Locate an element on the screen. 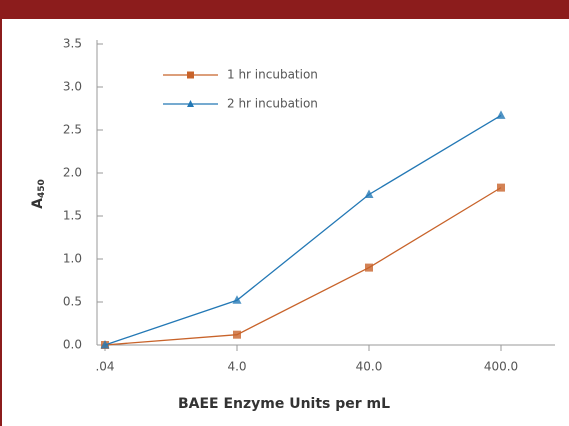  legend-label: 2 hr incubation is located at coordinates (272, 104).